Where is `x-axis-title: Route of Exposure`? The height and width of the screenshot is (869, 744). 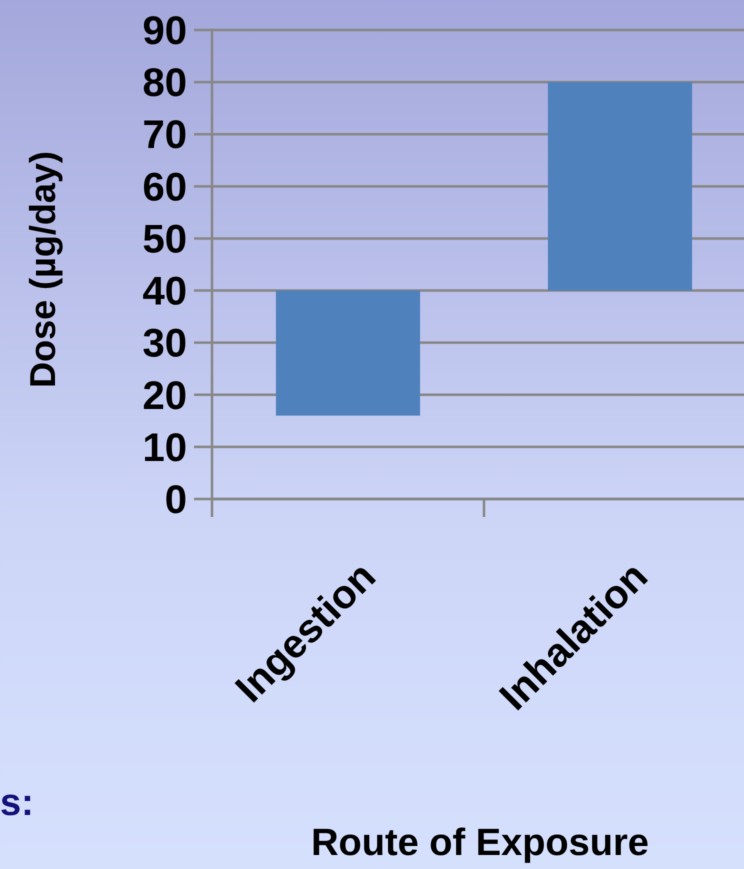
x-axis-title: Route of Exposure is located at coordinates (480, 843).